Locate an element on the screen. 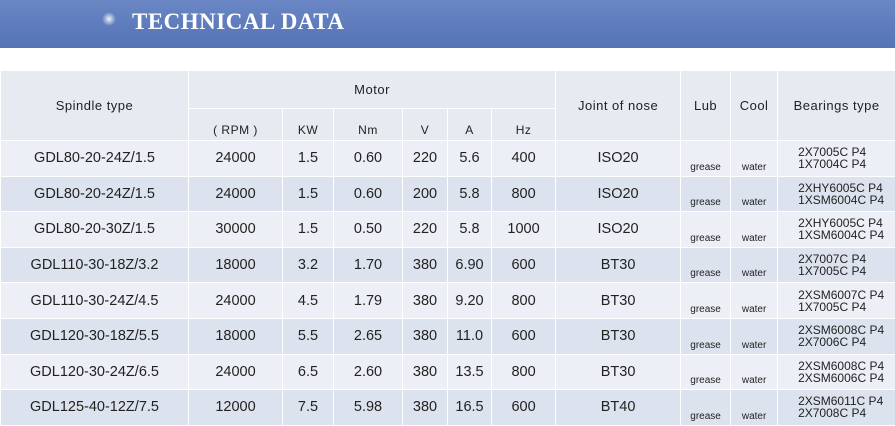  cell: 9.20 is located at coordinates (470, 301).